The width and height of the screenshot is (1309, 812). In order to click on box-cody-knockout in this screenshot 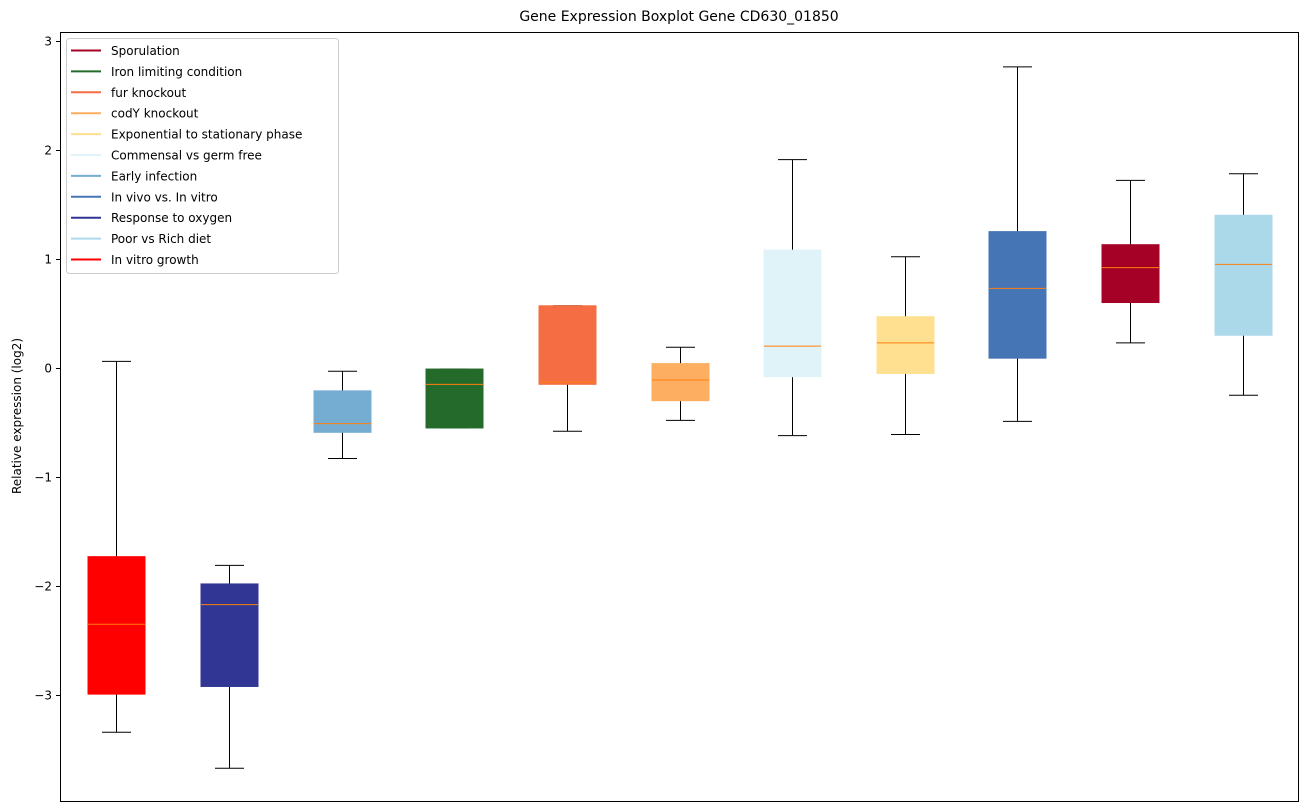, I will do `click(680, 383)`.